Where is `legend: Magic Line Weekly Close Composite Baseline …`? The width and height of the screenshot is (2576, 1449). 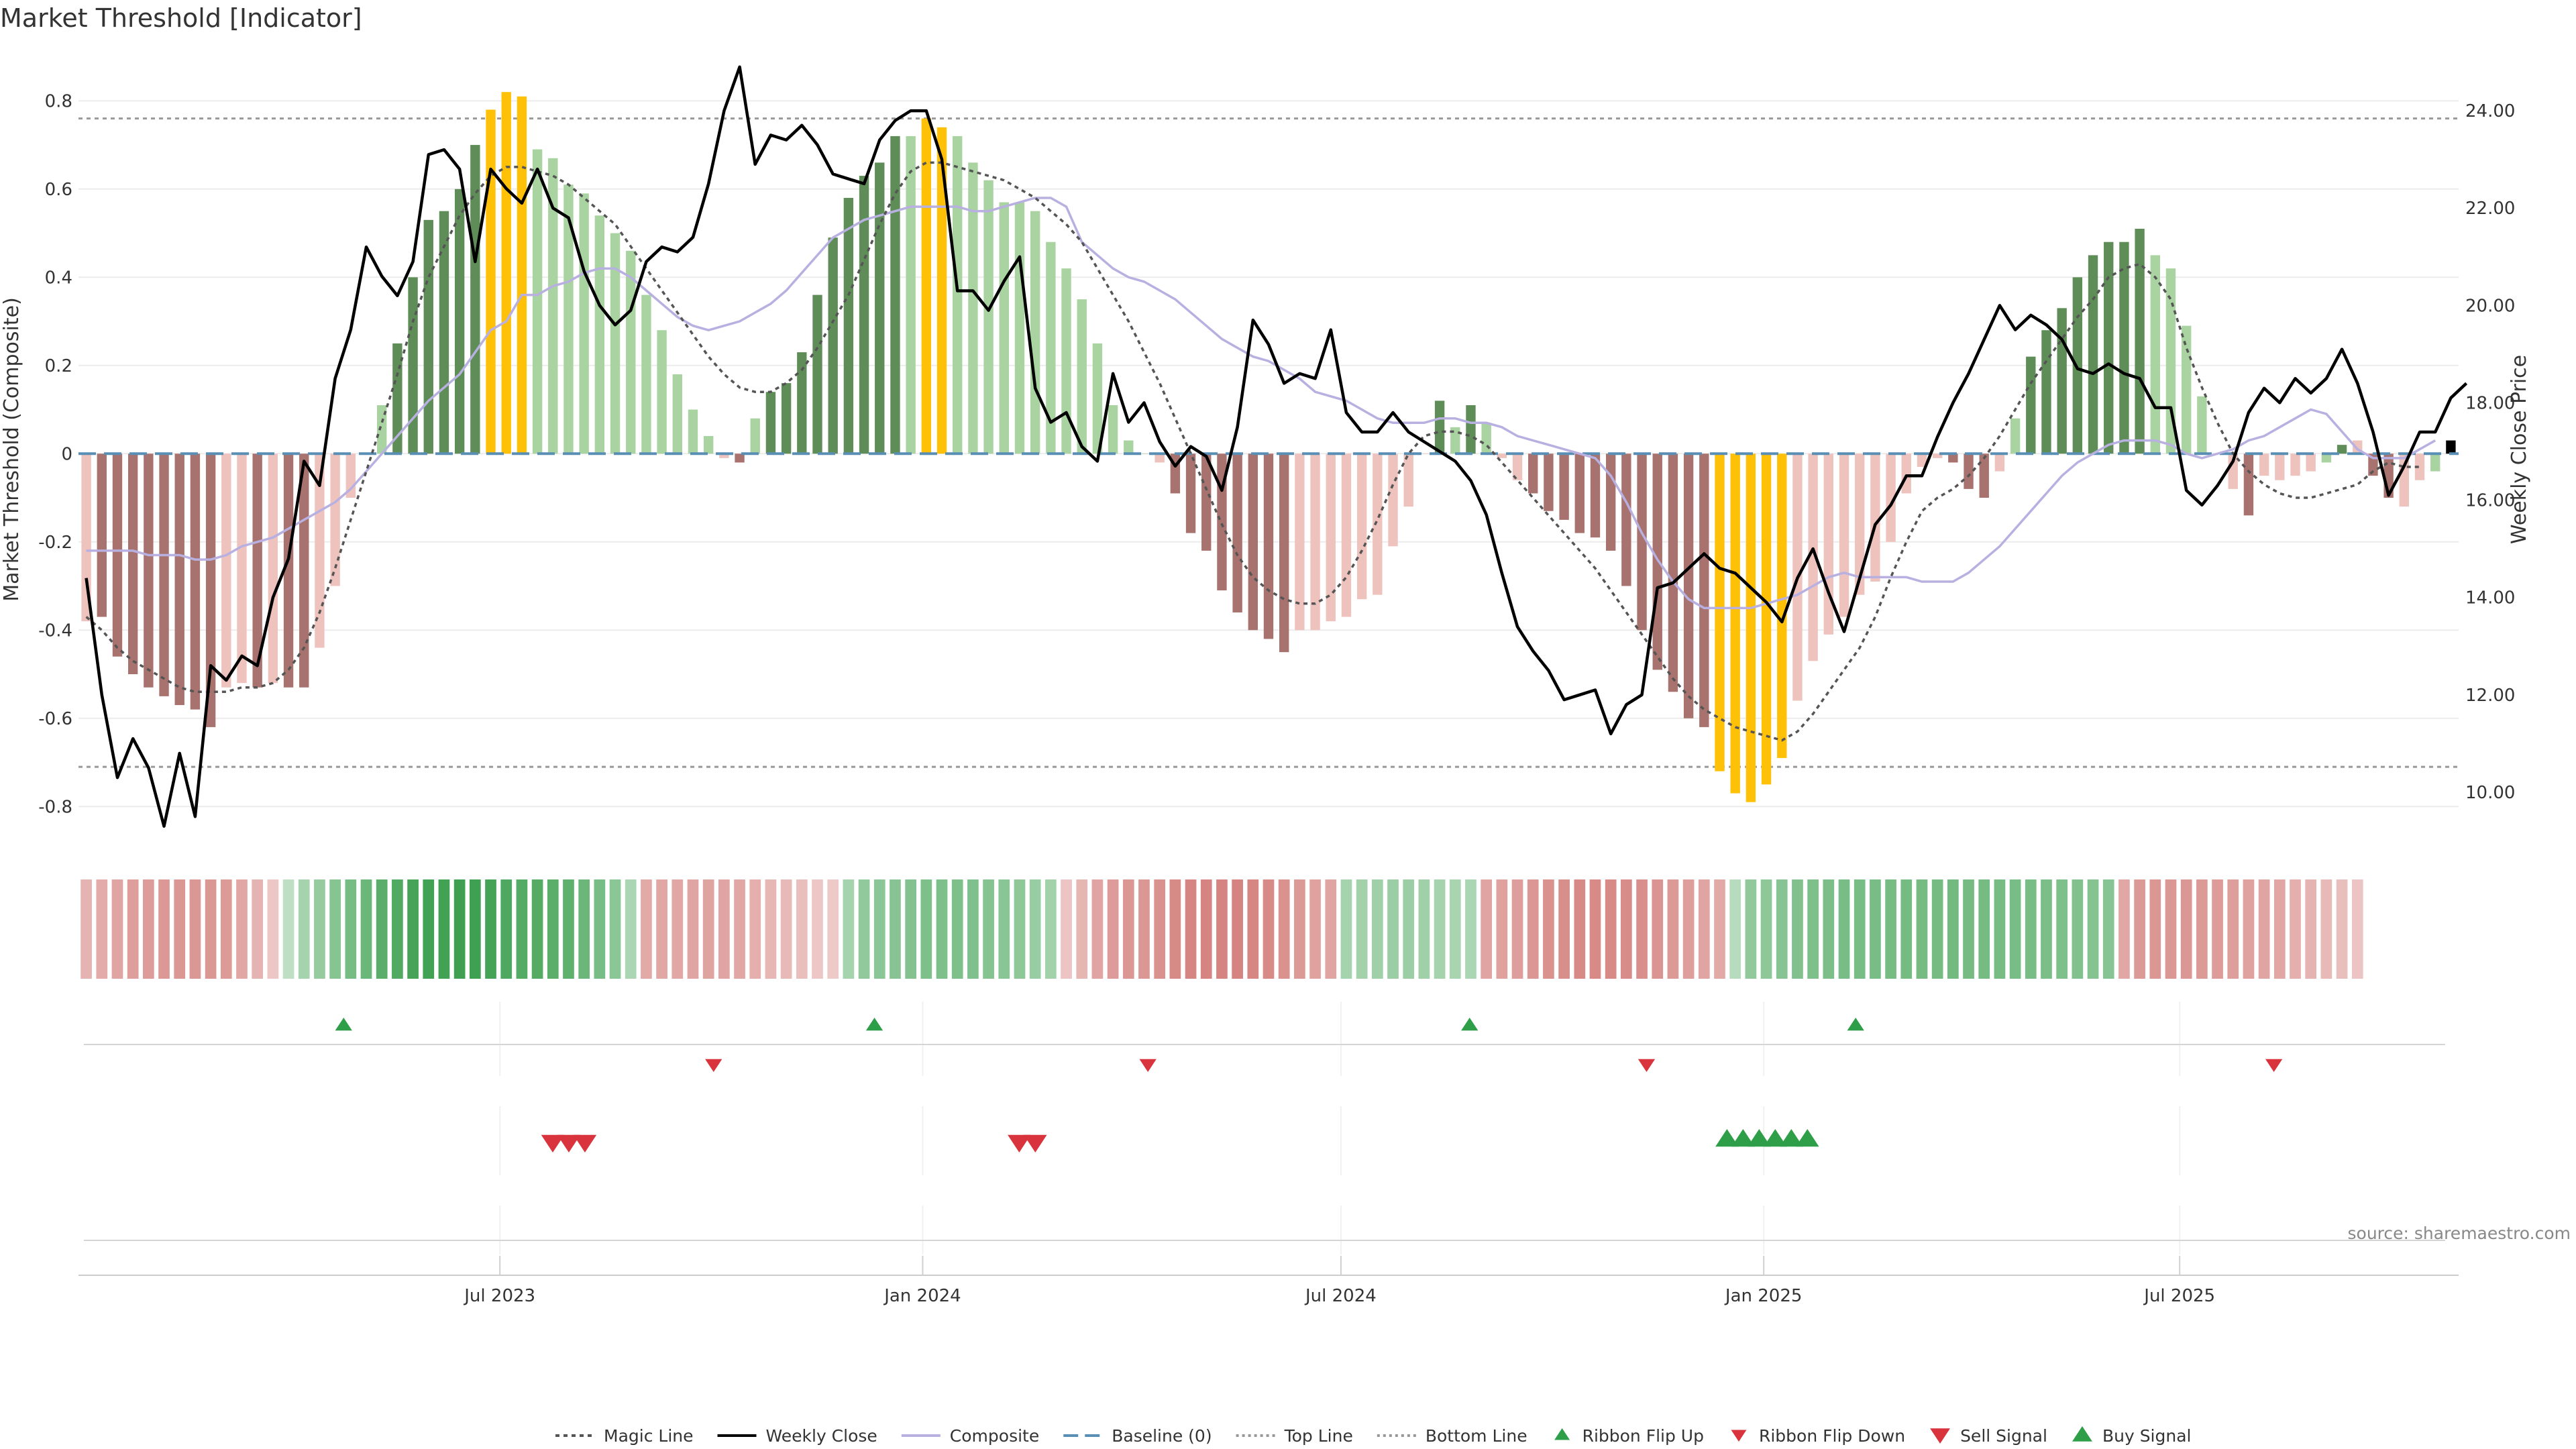
legend: Magic Line Weekly Close Composite Baseline … is located at coordinates (1373, 1436).